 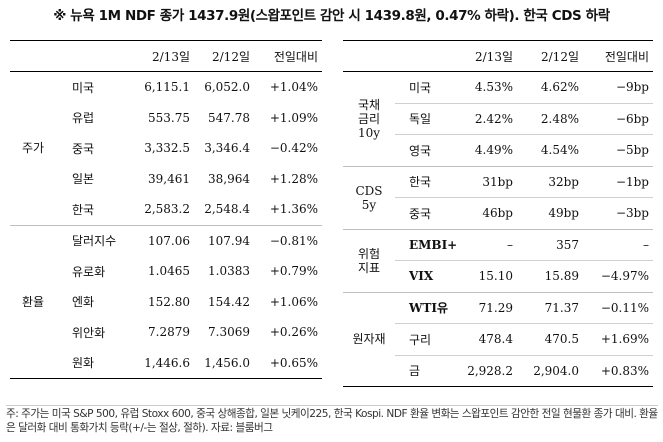 What do you see at coordinates (485, 181) in the screenshot?
I see `value-2-13: 31bp` at bounding box center [485, 181].